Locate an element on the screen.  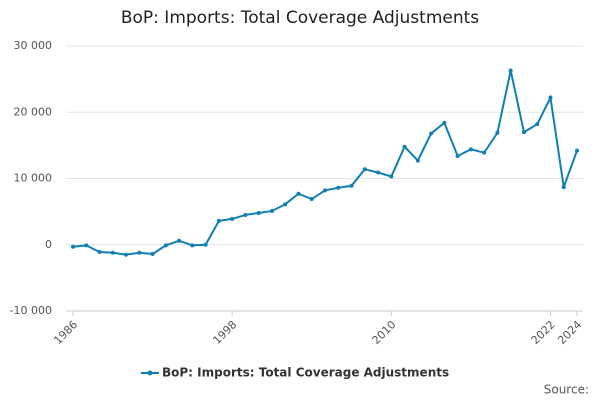
x-tick-label: 1998 is located at coordinates (224, 332).